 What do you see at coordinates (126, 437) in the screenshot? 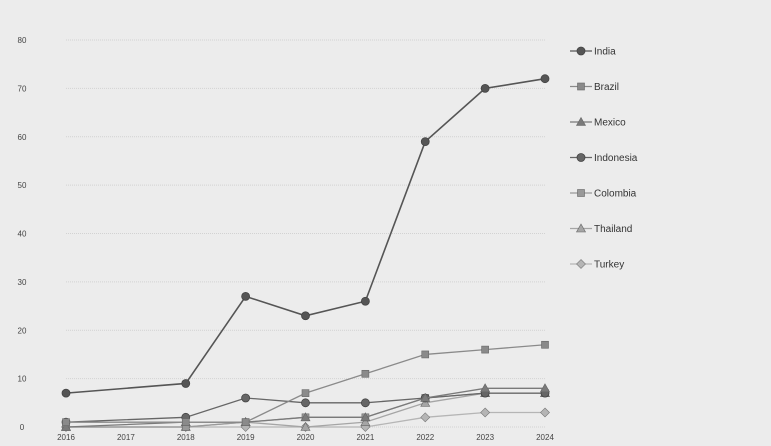
I see `x-tick-label: 2017` at bounding box center [126, 437].